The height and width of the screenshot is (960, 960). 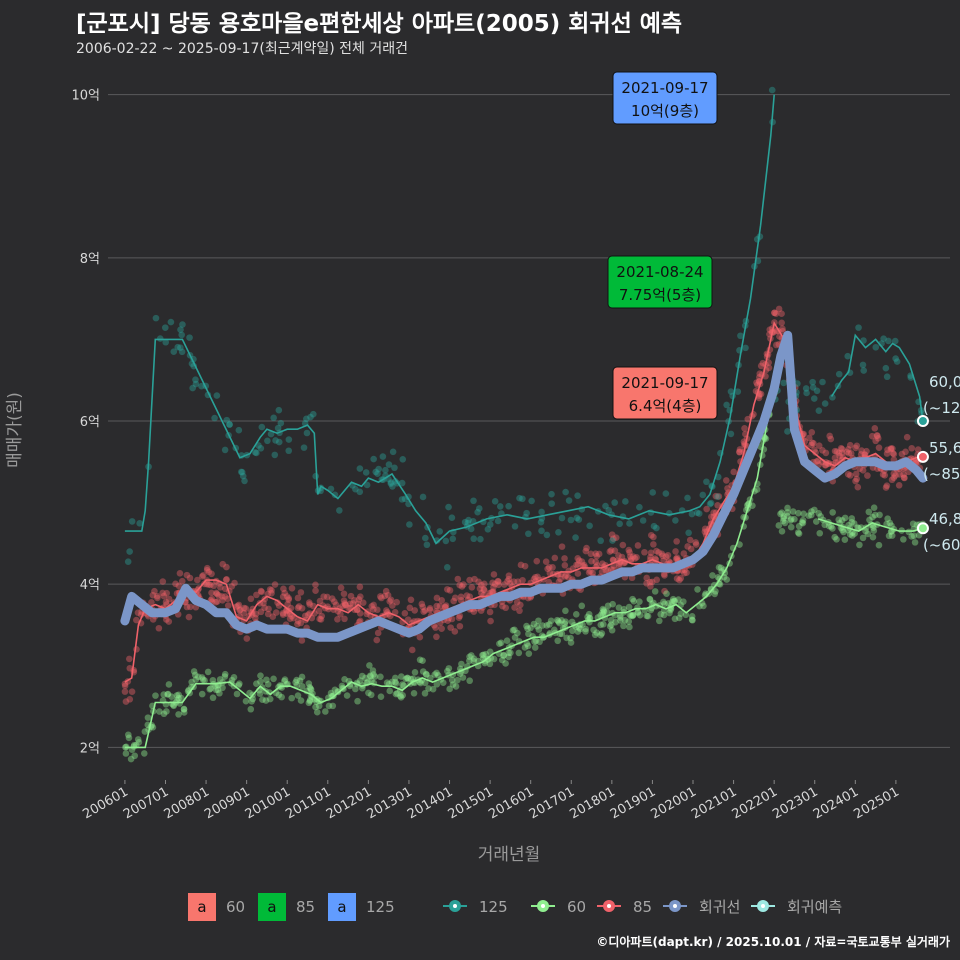 I want to click on x-tick-label: 201001, so click(x=268, y=803).